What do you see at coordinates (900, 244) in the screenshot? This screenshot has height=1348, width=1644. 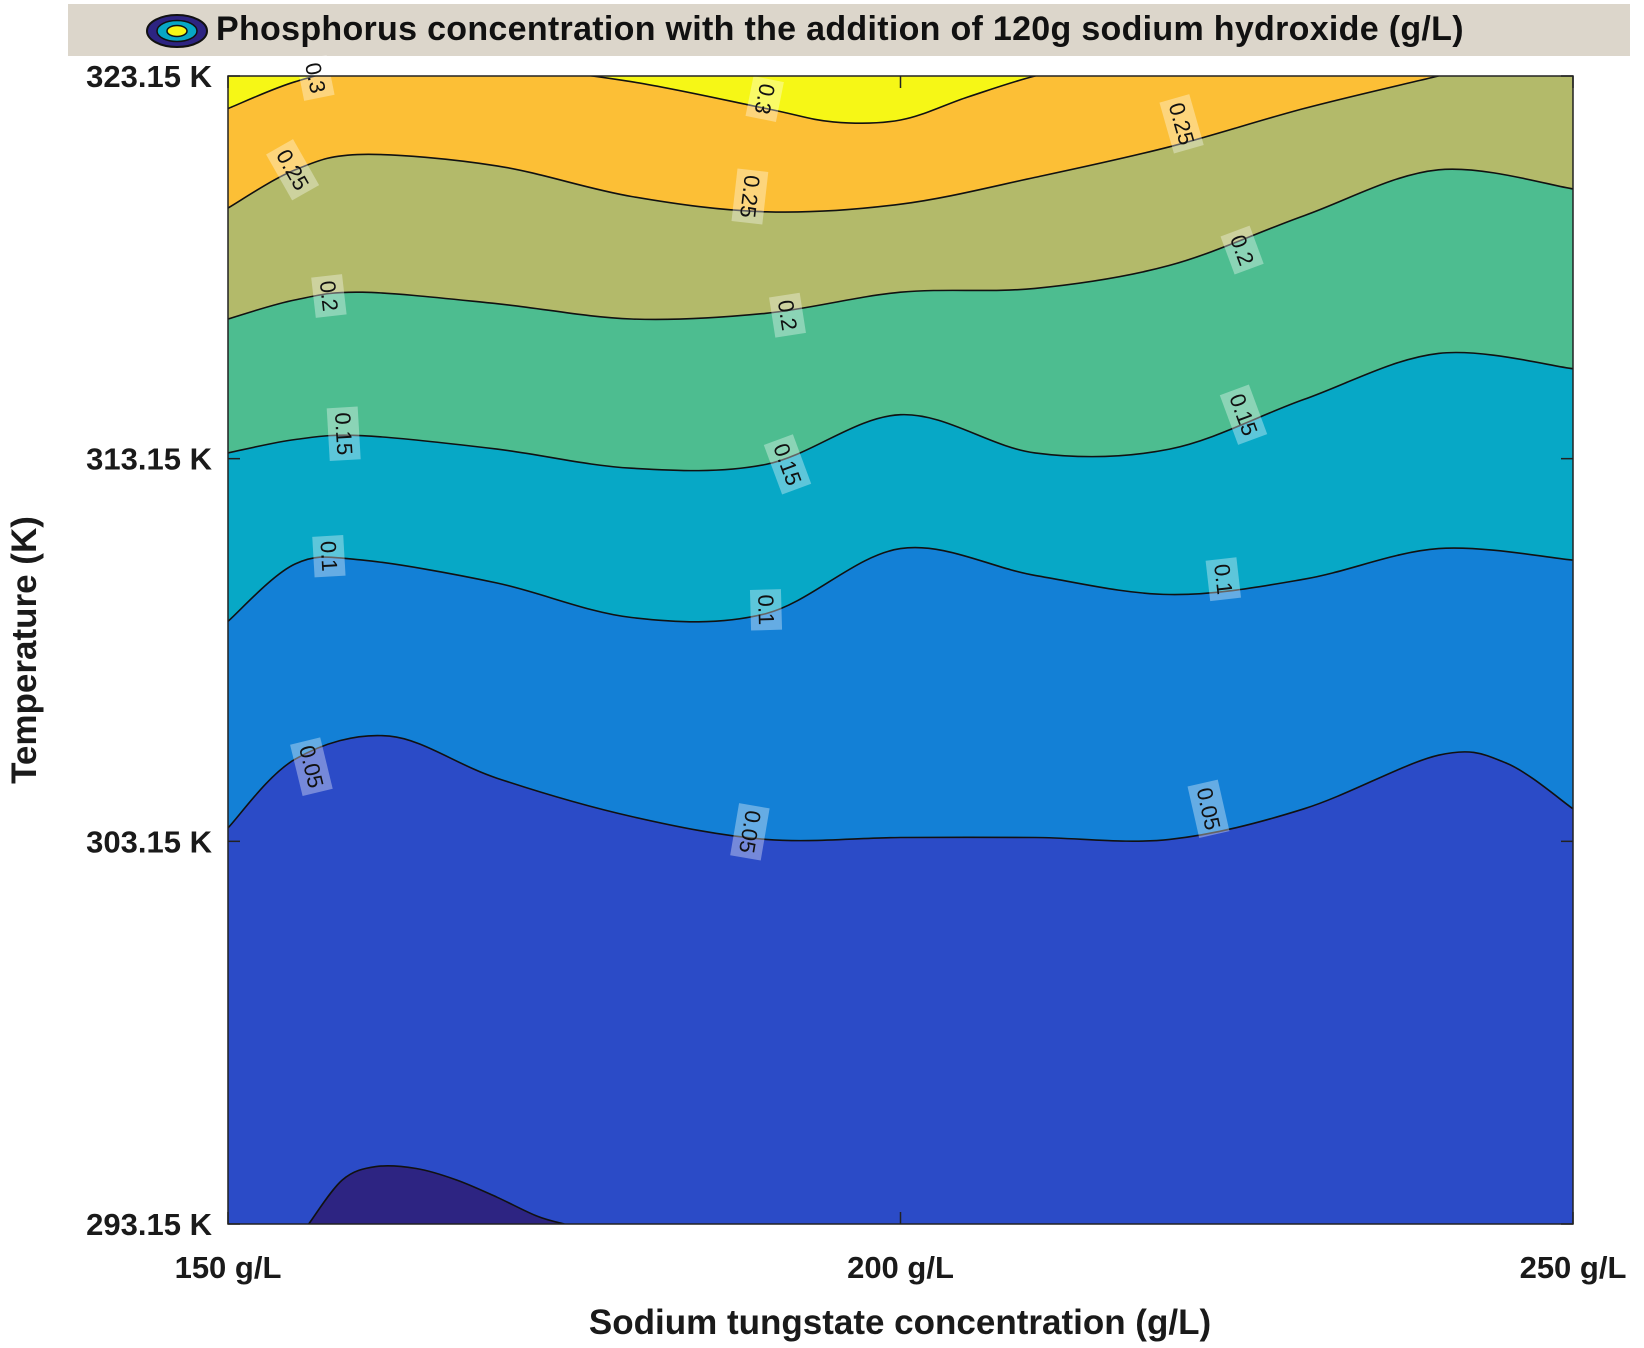 I see `contour-line-0.2` at bounding box center [900, 244].